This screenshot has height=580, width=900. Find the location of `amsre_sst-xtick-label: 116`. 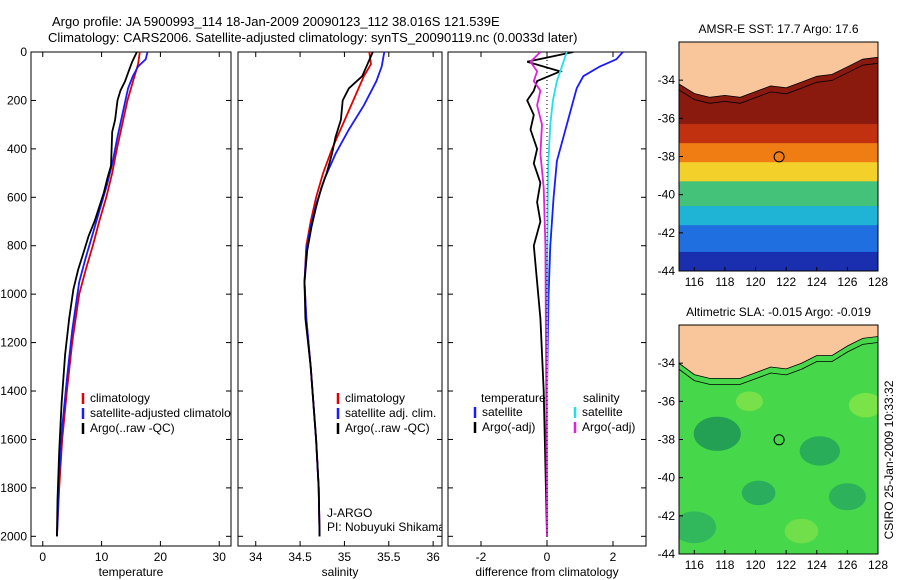

amsre_sst-xtick-label: 116 is located at coordinates (694, 282).